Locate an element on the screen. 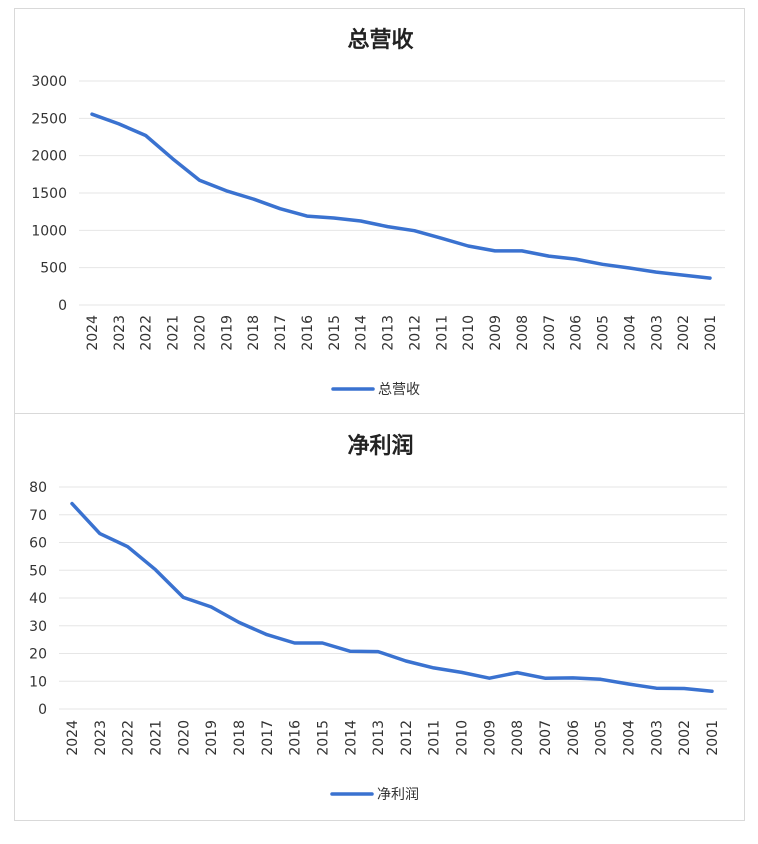 This screenshot has width=758, height=844. y-tick-label: 3000 is located at coordinates (49, 82).